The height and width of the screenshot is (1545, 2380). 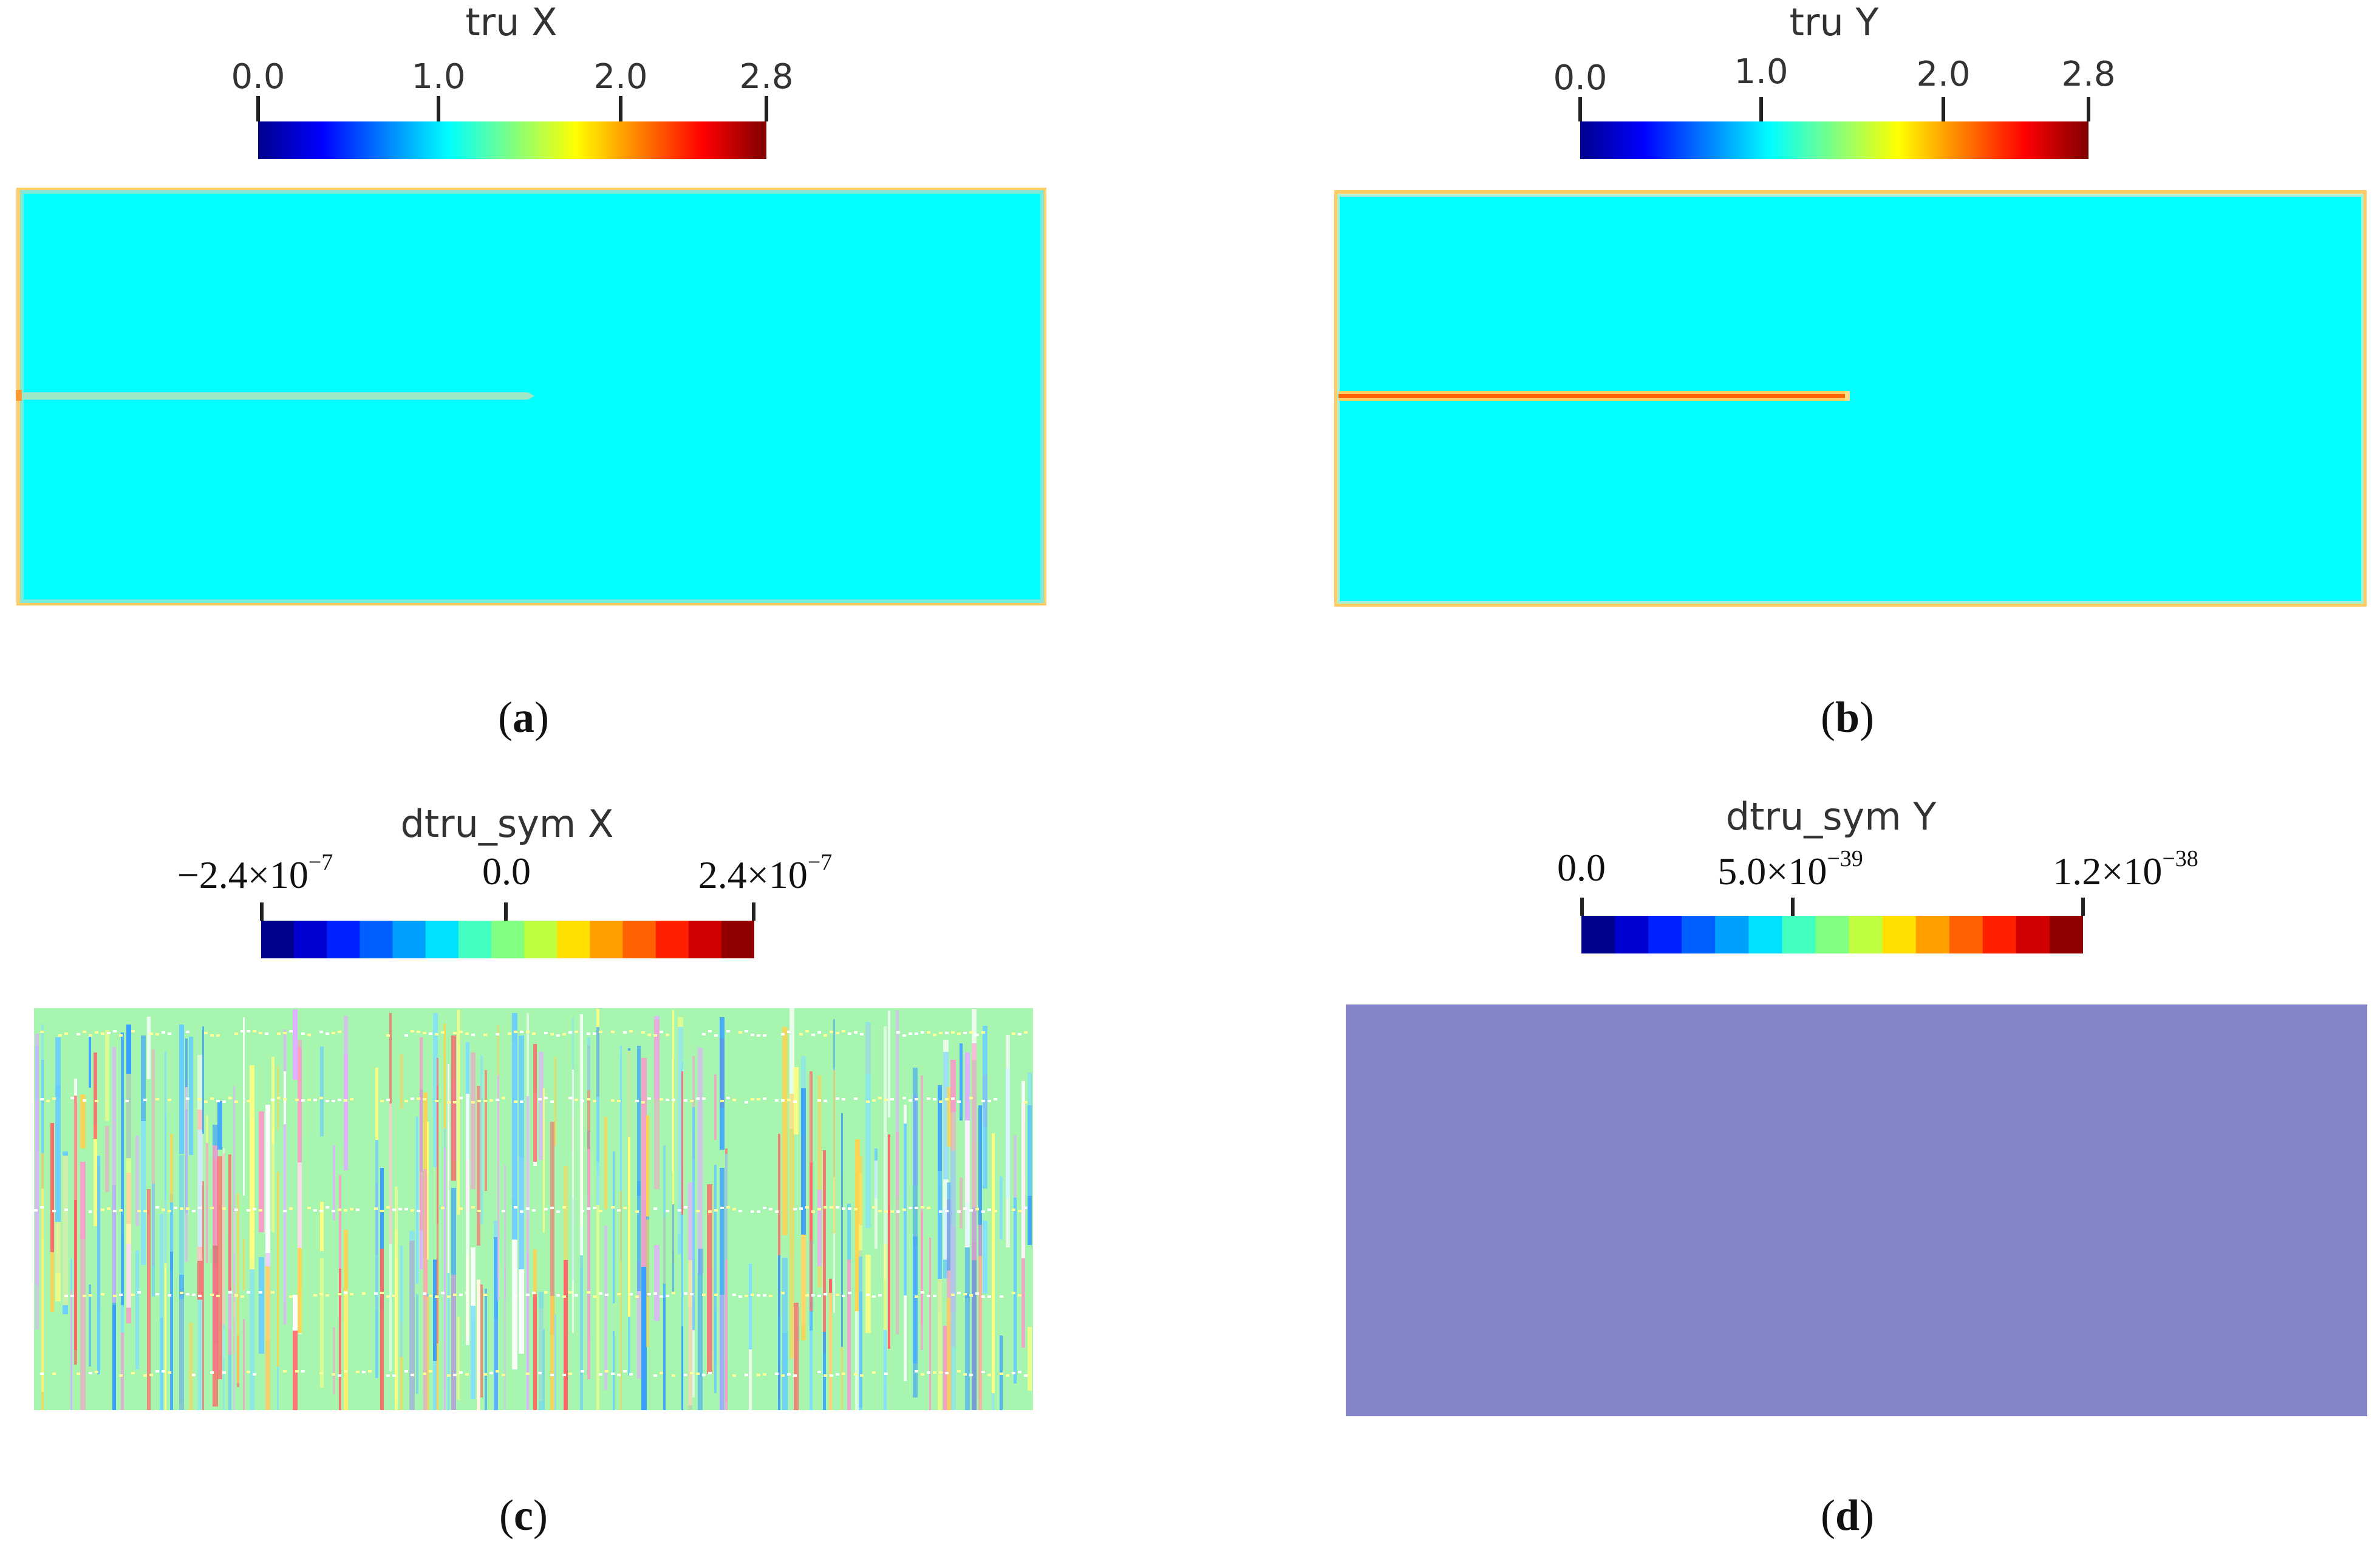 I want to click on colorbar-c, so click(x=507, y=939).